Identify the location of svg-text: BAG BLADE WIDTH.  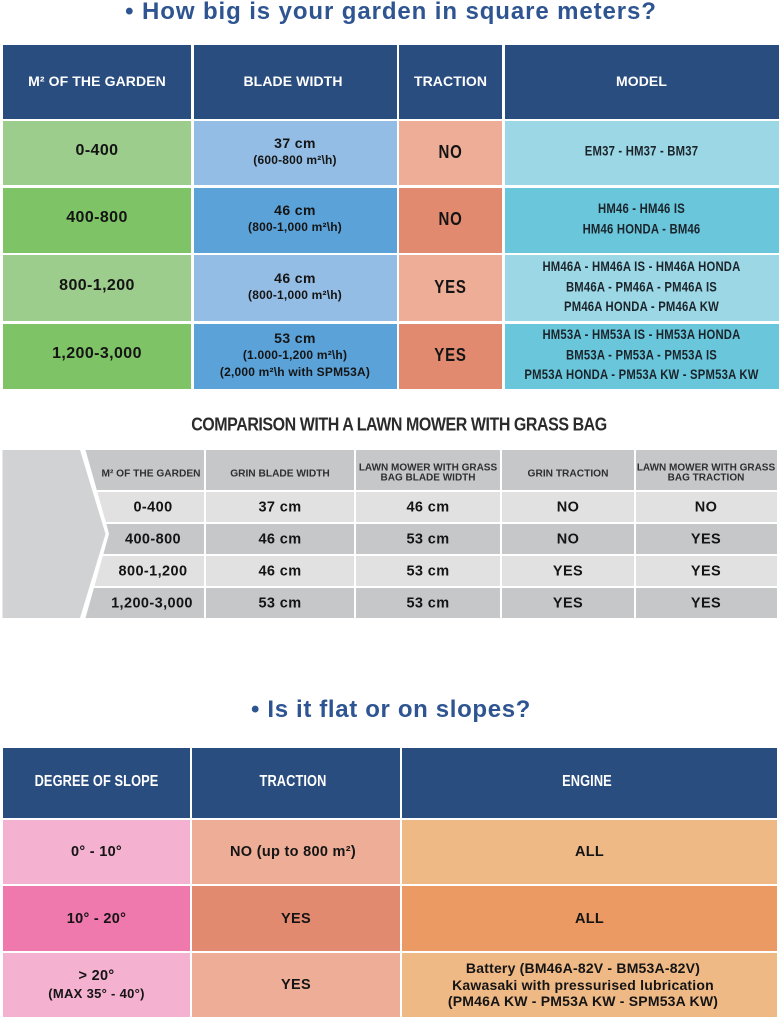
(428, 478).